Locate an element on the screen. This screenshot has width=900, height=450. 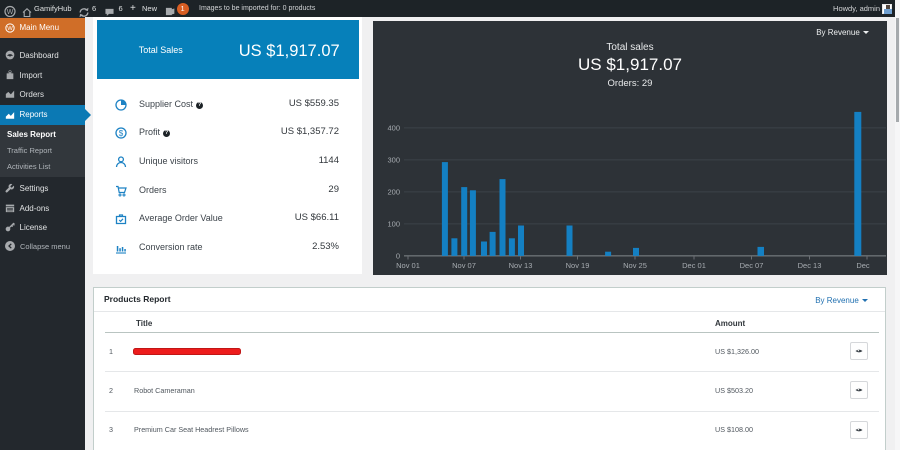
svg-text: 200 is located at coordinates (393, 191).